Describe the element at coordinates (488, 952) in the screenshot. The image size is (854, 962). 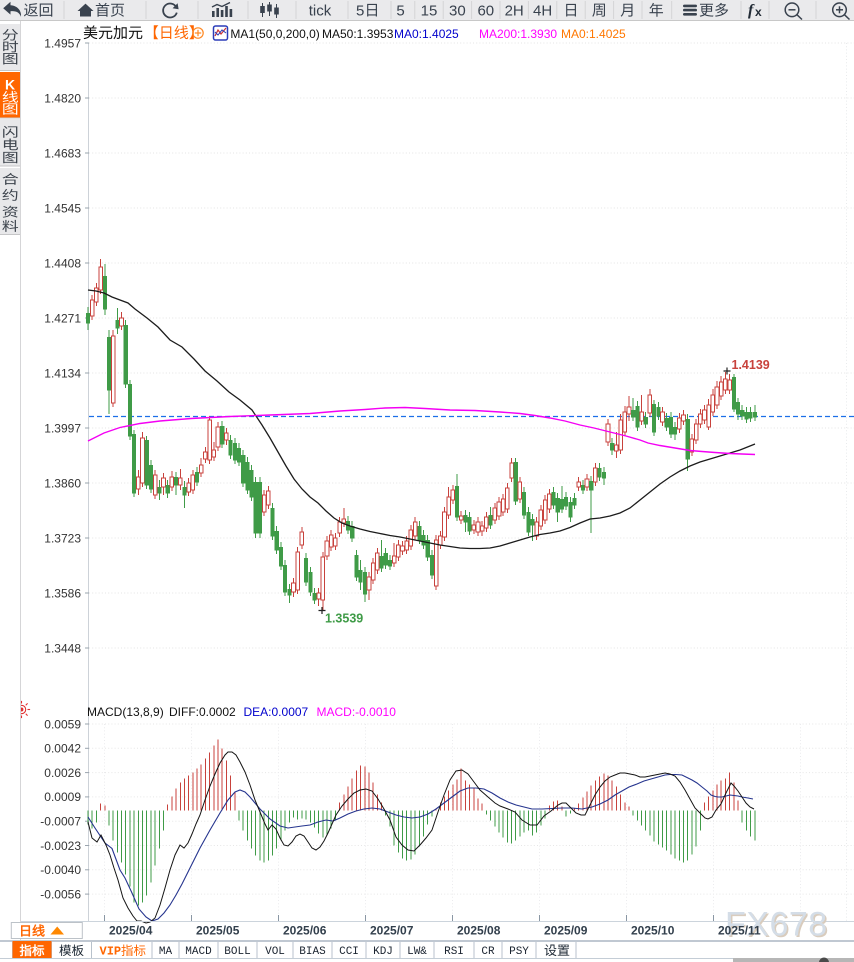
I see `svg-text: CR` at that location.